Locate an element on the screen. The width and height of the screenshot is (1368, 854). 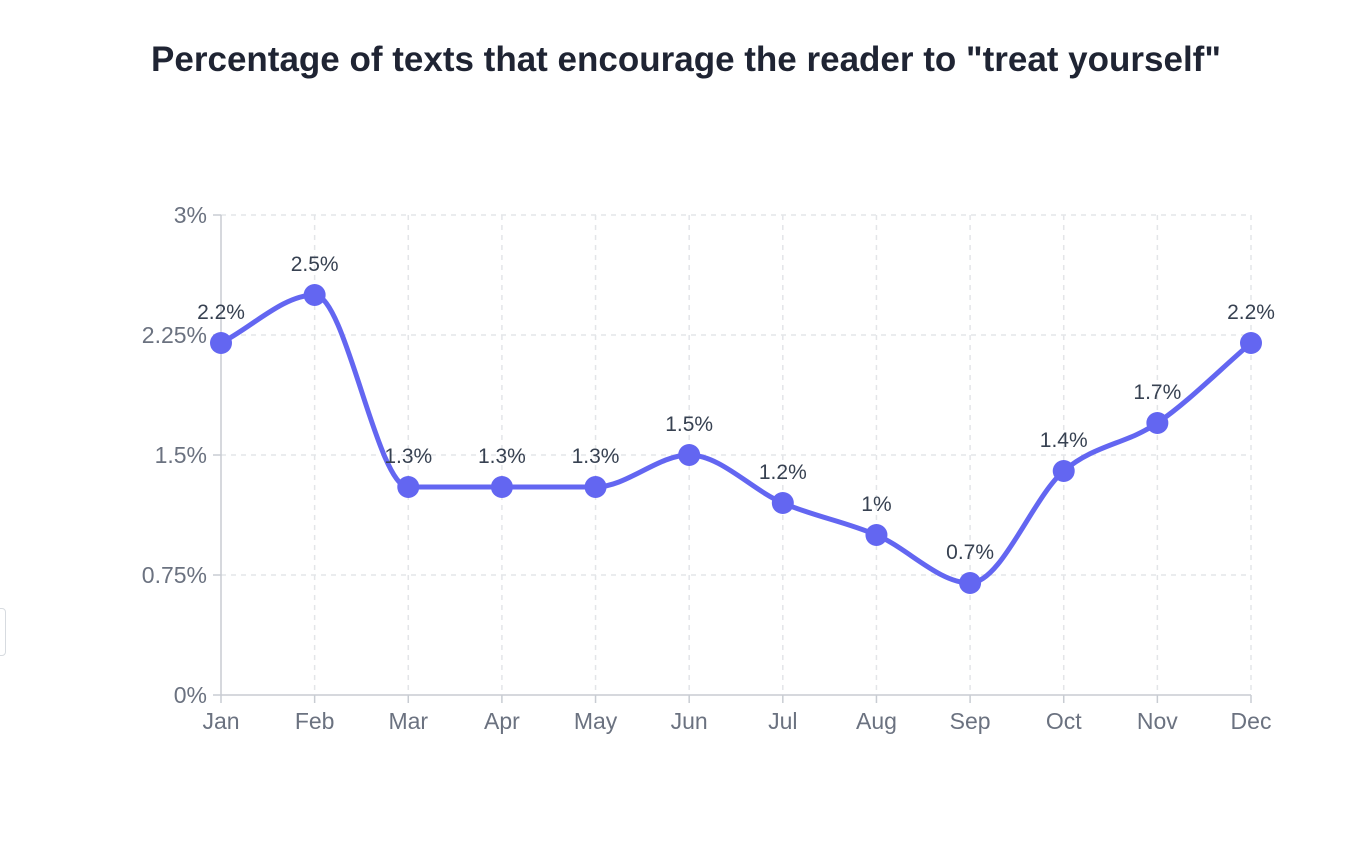
data-label: 1.4% is located at coordinates (1064, 440).